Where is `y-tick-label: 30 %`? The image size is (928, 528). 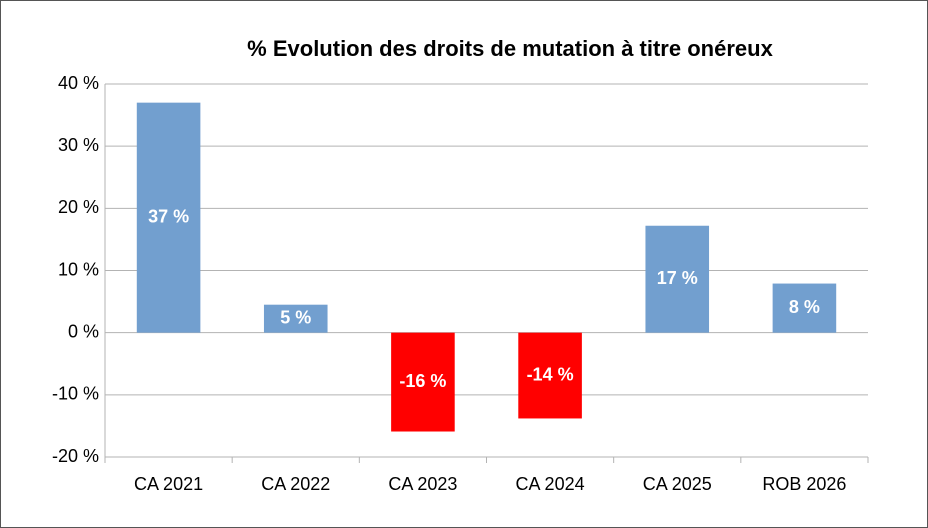 y-tick-label: 30 % is located at coordinates (78, 145).